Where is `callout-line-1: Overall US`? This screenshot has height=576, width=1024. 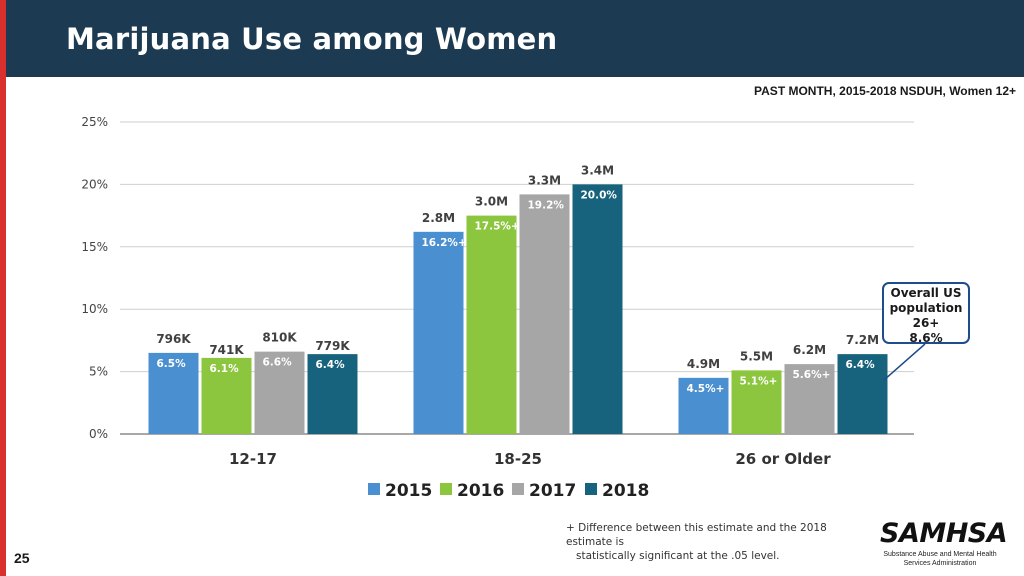
callout-line-1: Overall US is located at coordinates (926, 293).